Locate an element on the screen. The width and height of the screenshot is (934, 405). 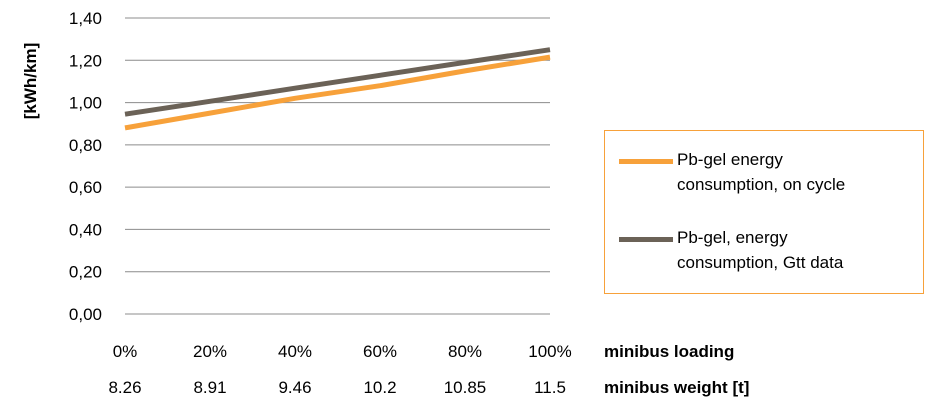
legend-item-series-1: Pb-gel energy consumption, on cycle is located at coordinates (768, 172).